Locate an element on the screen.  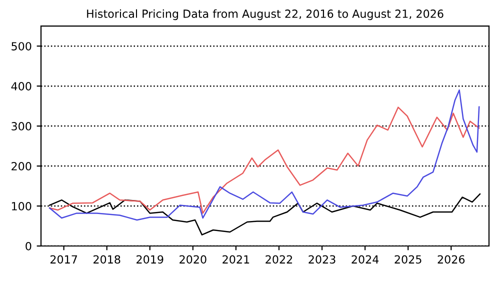
y-tick-label: 0 is located at coordinates (29, 246).